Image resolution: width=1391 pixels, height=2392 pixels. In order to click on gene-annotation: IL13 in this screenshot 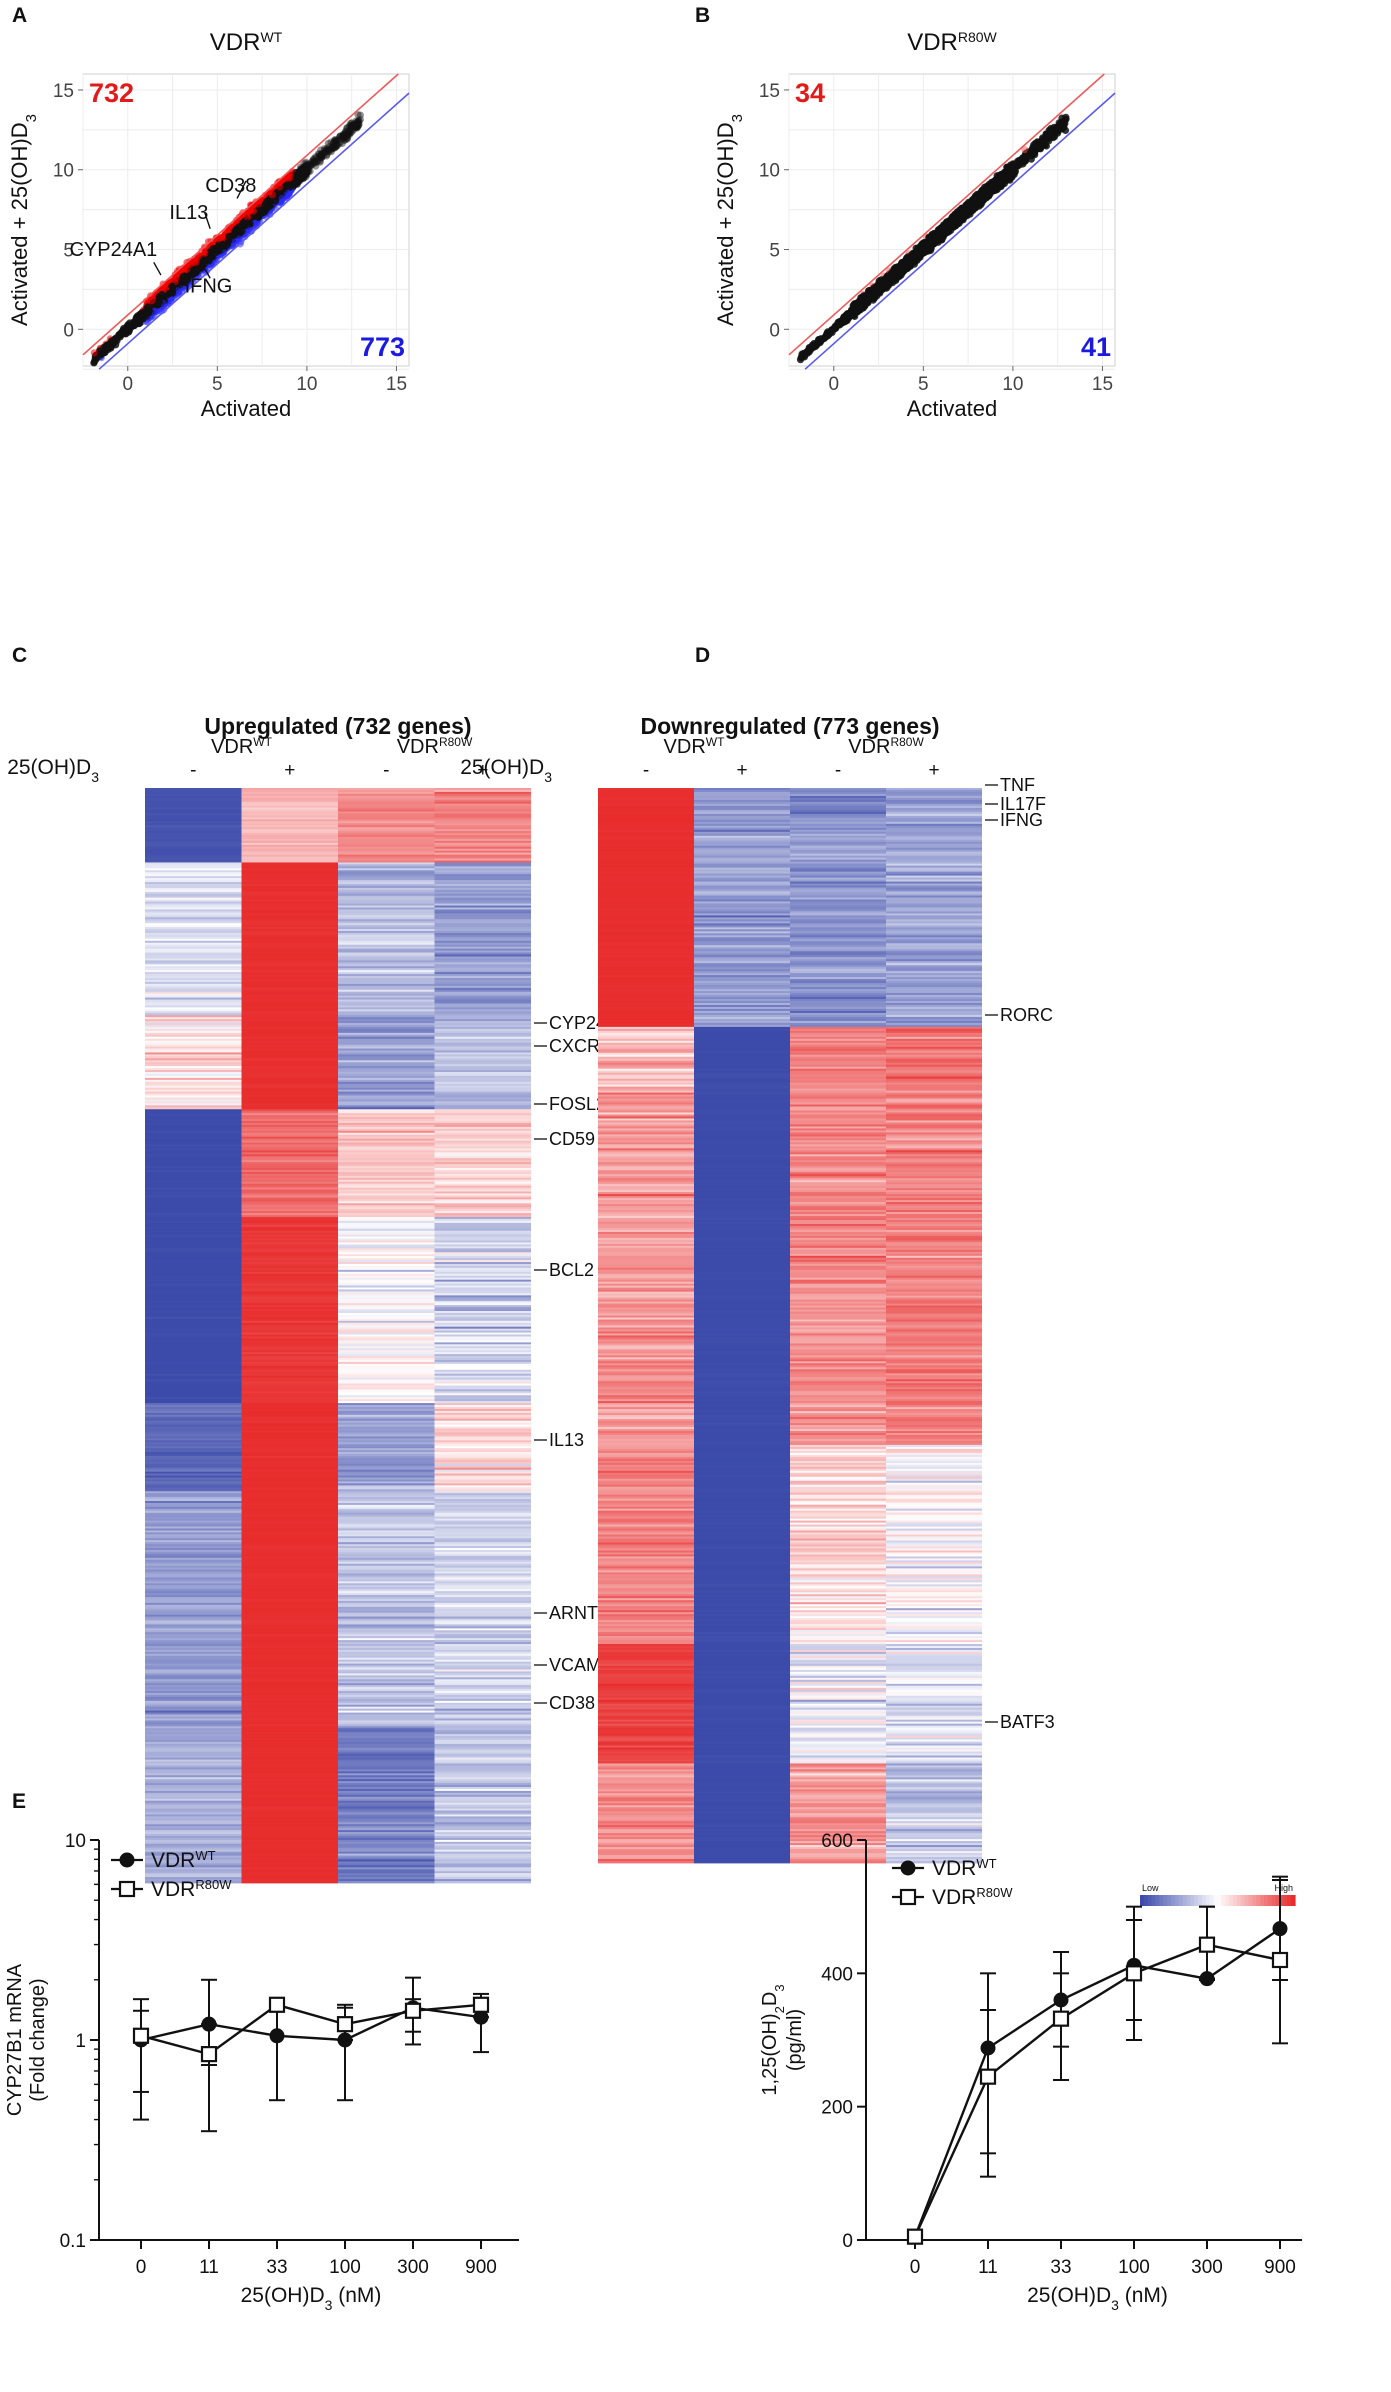, I will do `click(188, 213)`.